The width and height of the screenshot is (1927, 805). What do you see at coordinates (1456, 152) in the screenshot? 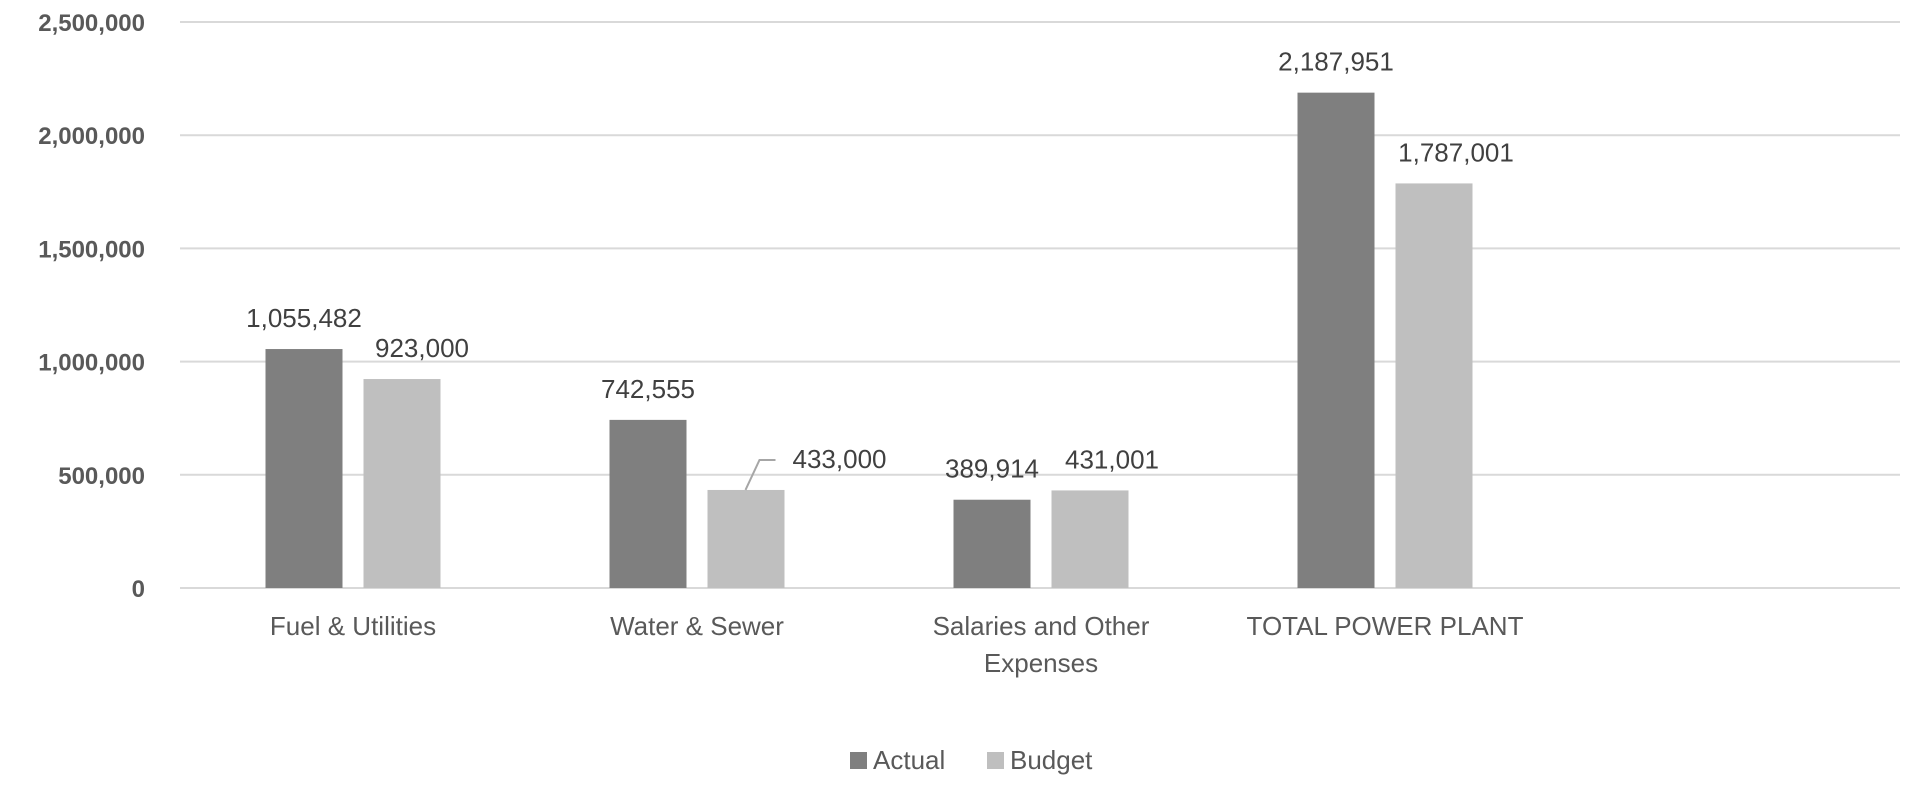
I see `data-label-budget-3: 1,787,001` at bounding box center [1456, 152].